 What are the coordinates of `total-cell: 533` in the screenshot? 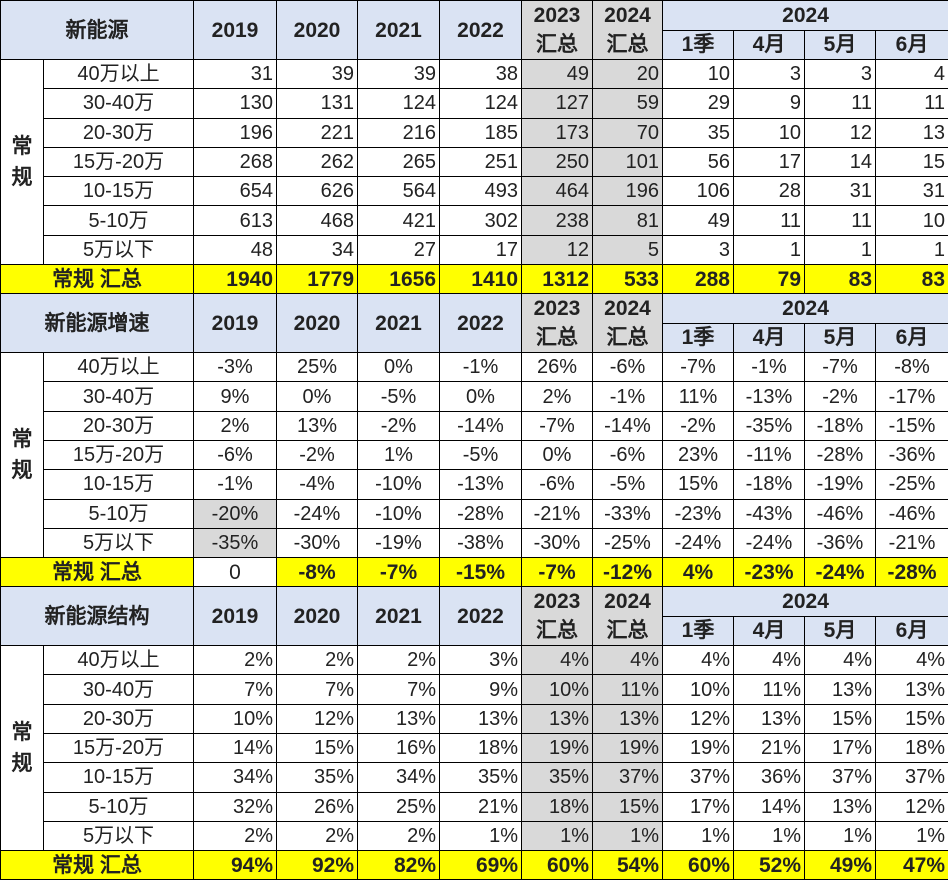 It's located at (627, 279).